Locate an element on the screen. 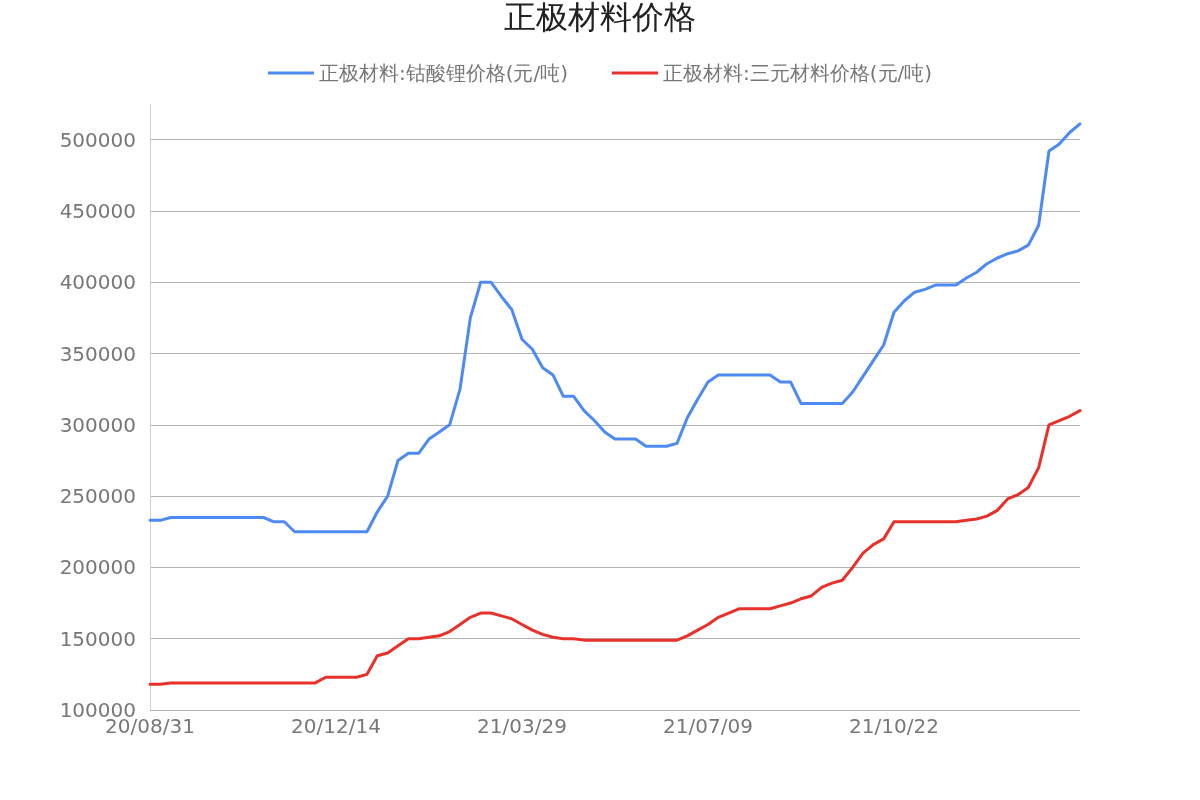 This screenshot has width=1200, height=800. y-tick-label: 300000 is located at coordinates (97, 424).